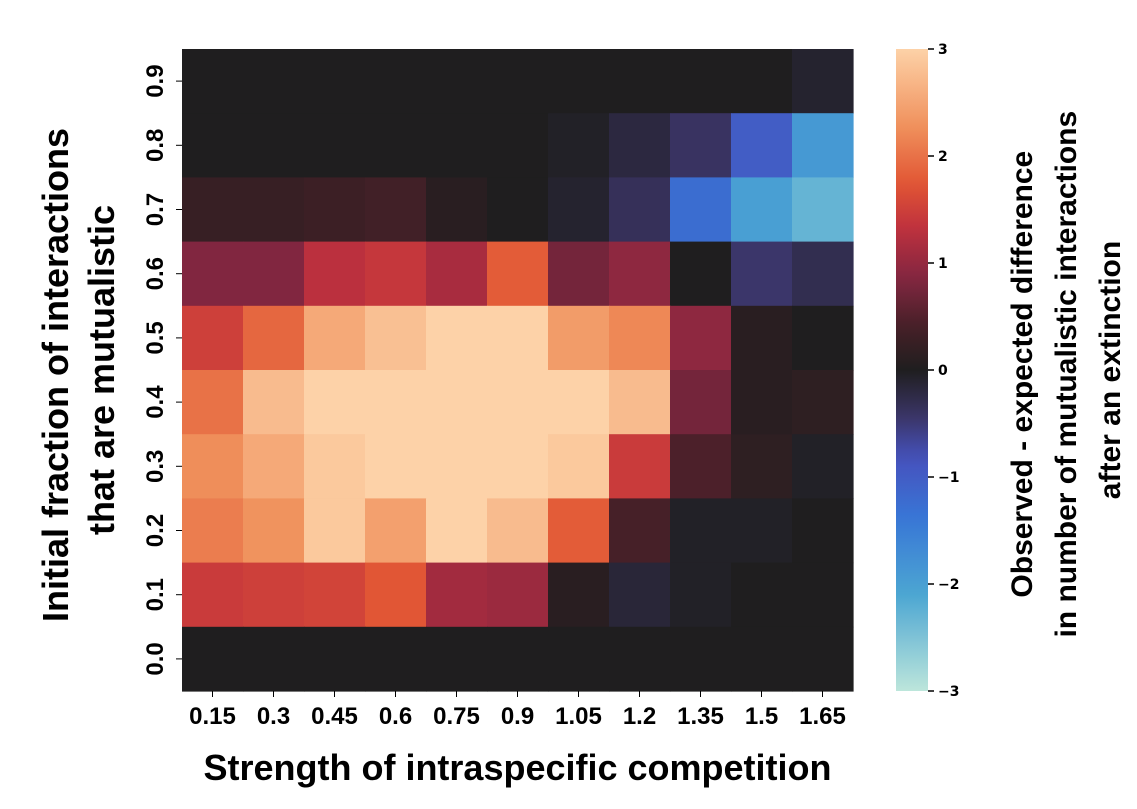 Image resolution: width=1137 pixels, height=809 pixels. I want to click on x-tick-label: 1.35, so click(700, 716).